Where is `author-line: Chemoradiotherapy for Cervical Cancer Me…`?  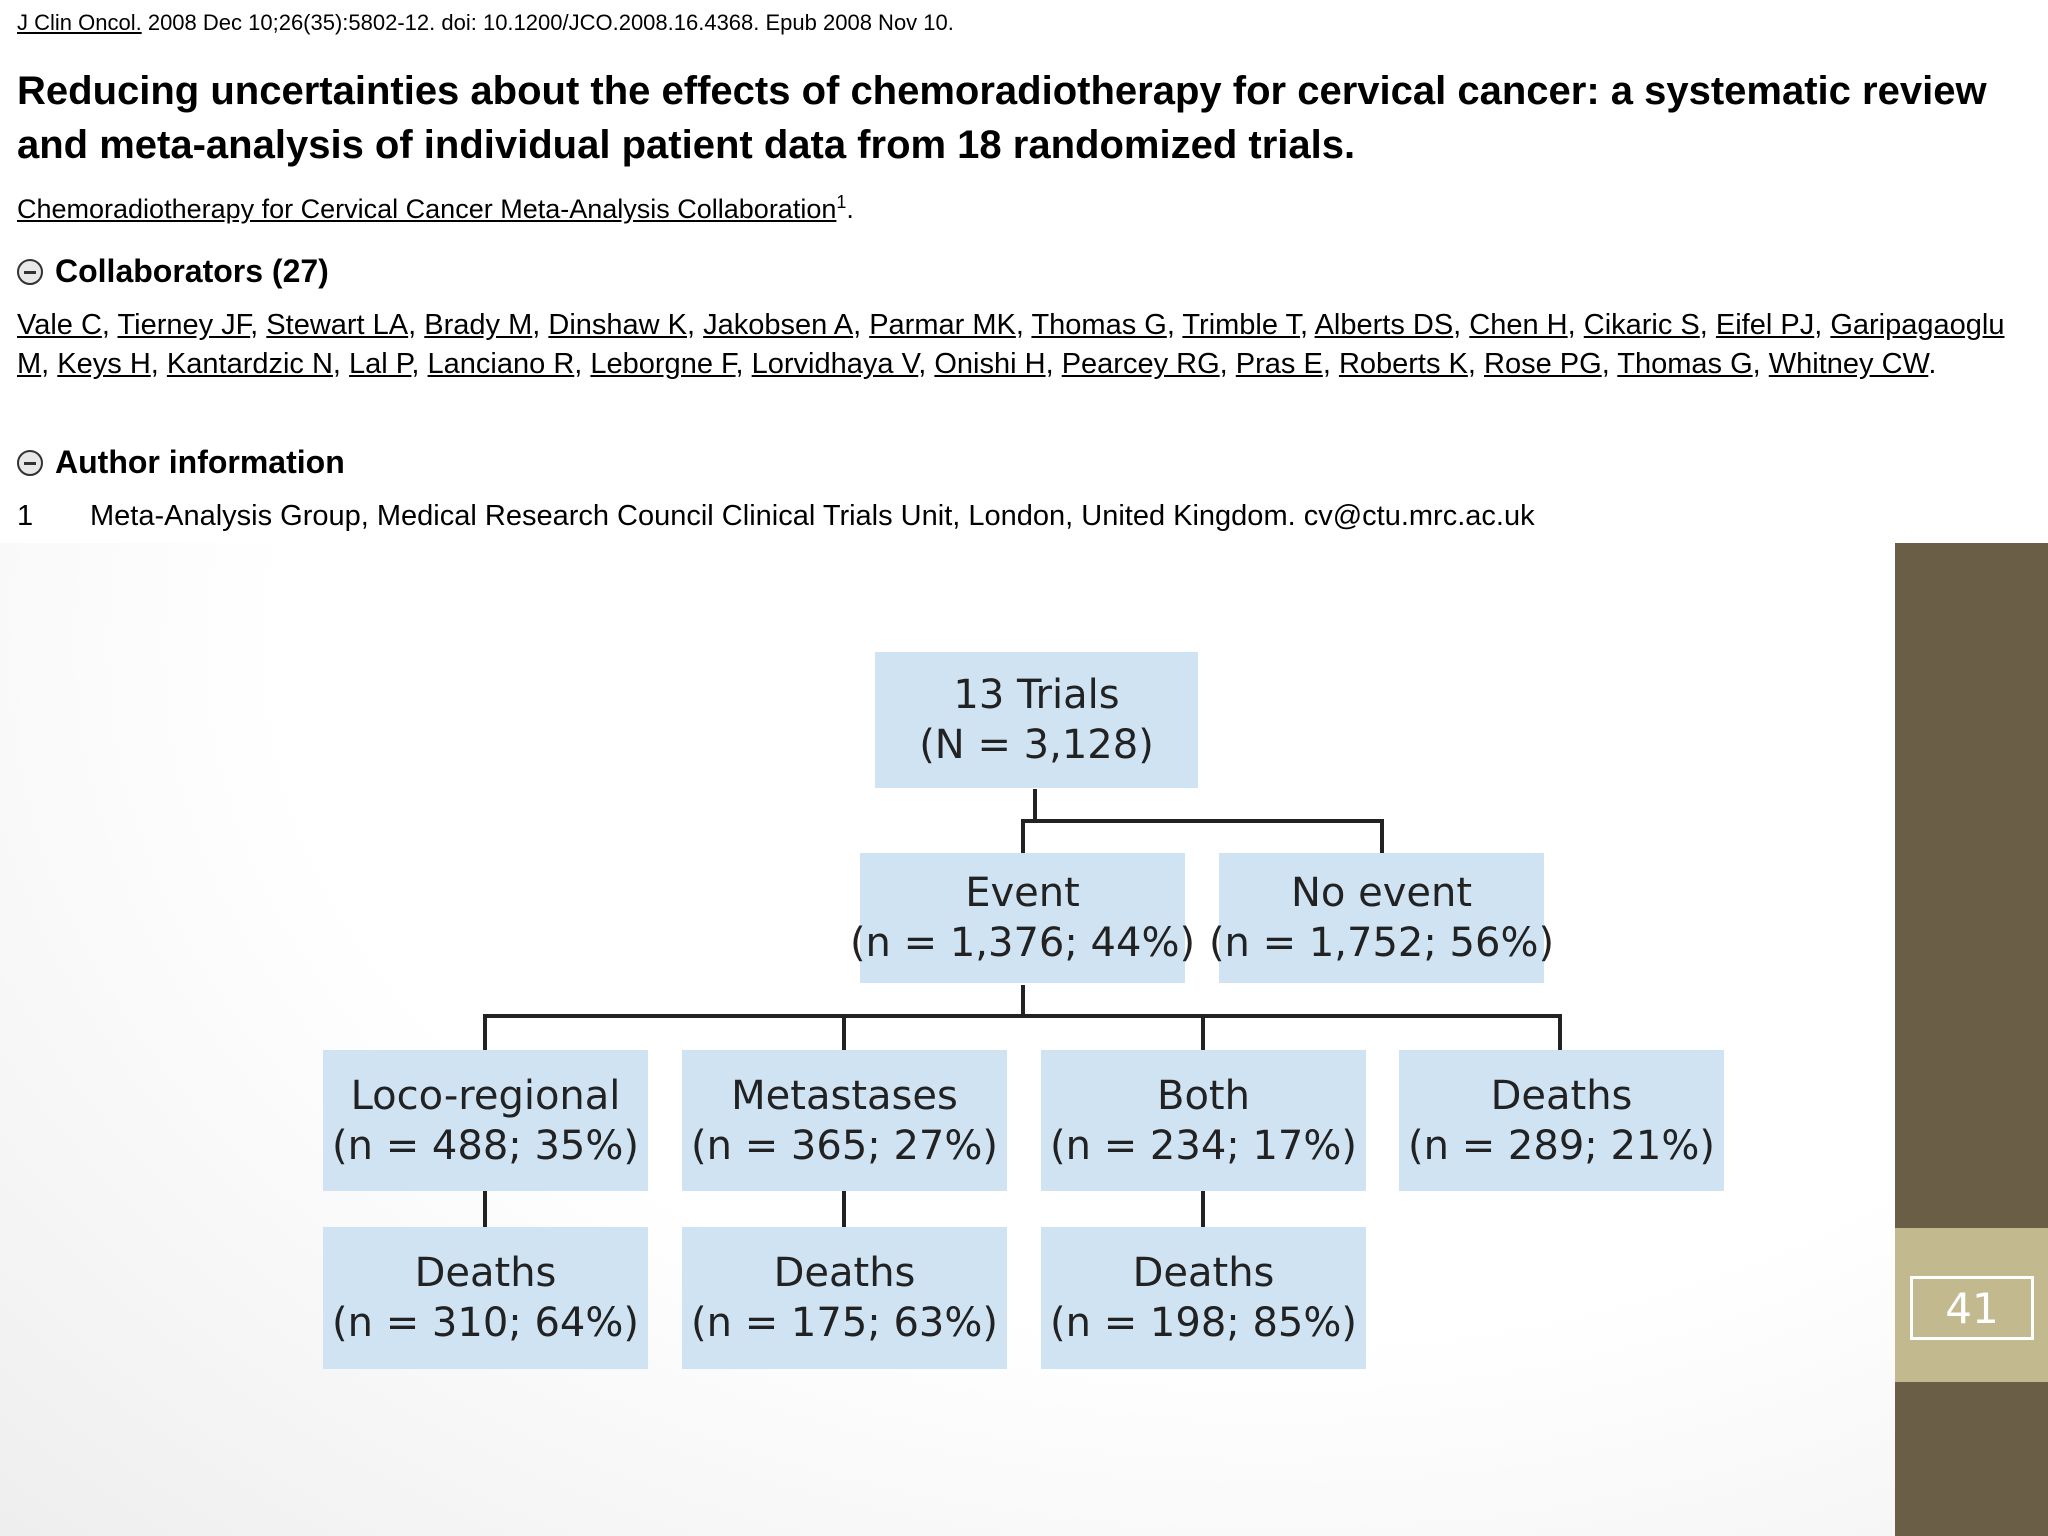 author-line: Chemoradiotherapy for Cervical Cancer Me… is located at coordinates (435, 208).